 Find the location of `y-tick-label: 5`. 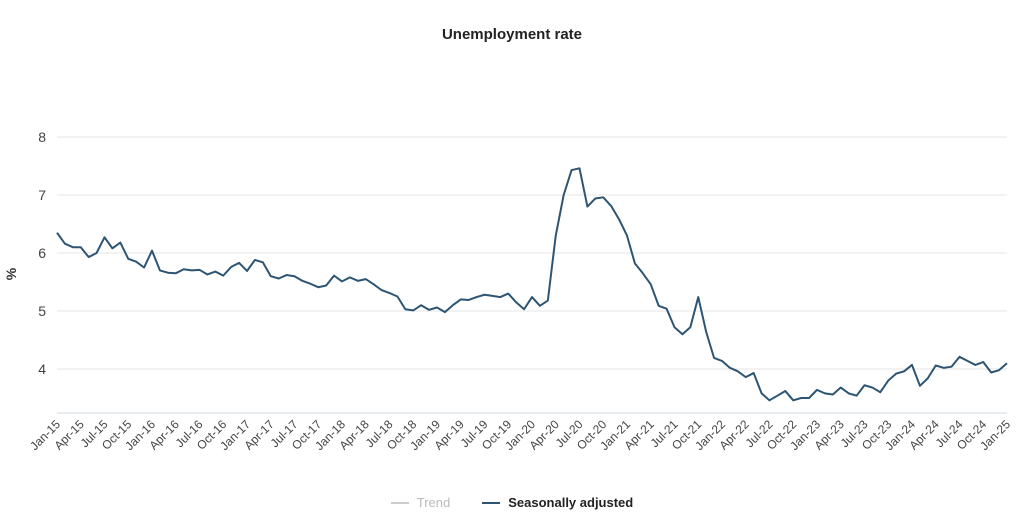

y-tick-label: 5 is located at coordinates (42, 311).